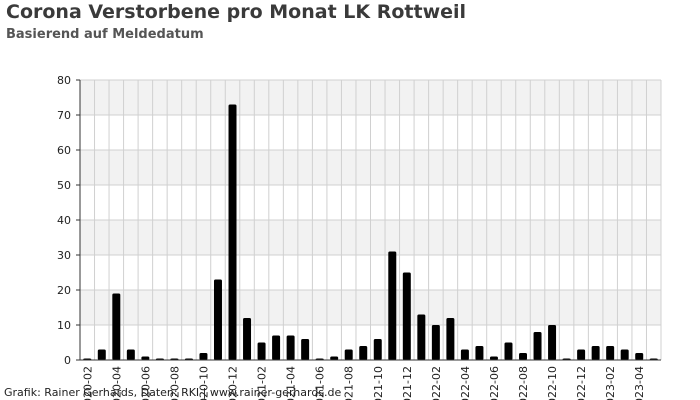  I want to click on y-tick-label: 80, so click(64, 80).